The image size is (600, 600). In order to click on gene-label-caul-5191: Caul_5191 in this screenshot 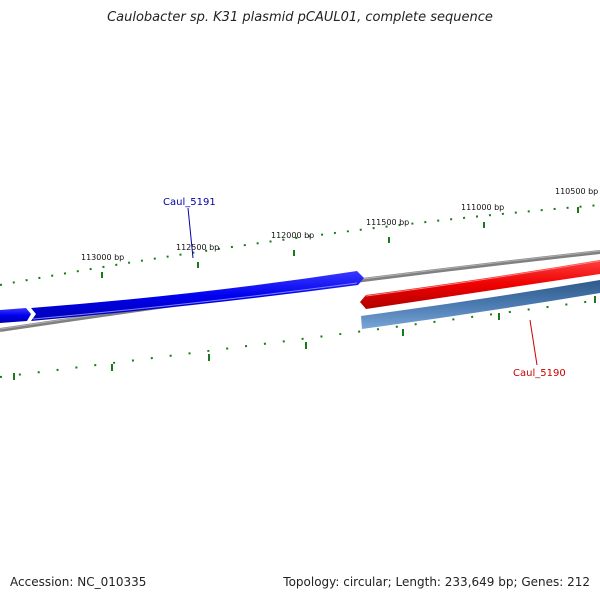, I will do `click(189, 202)`.